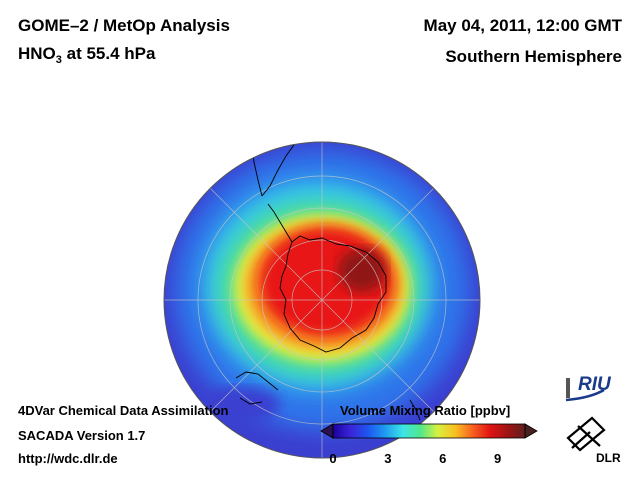  I want to click on colorbar-tick-label: 9, so click(497, 458).